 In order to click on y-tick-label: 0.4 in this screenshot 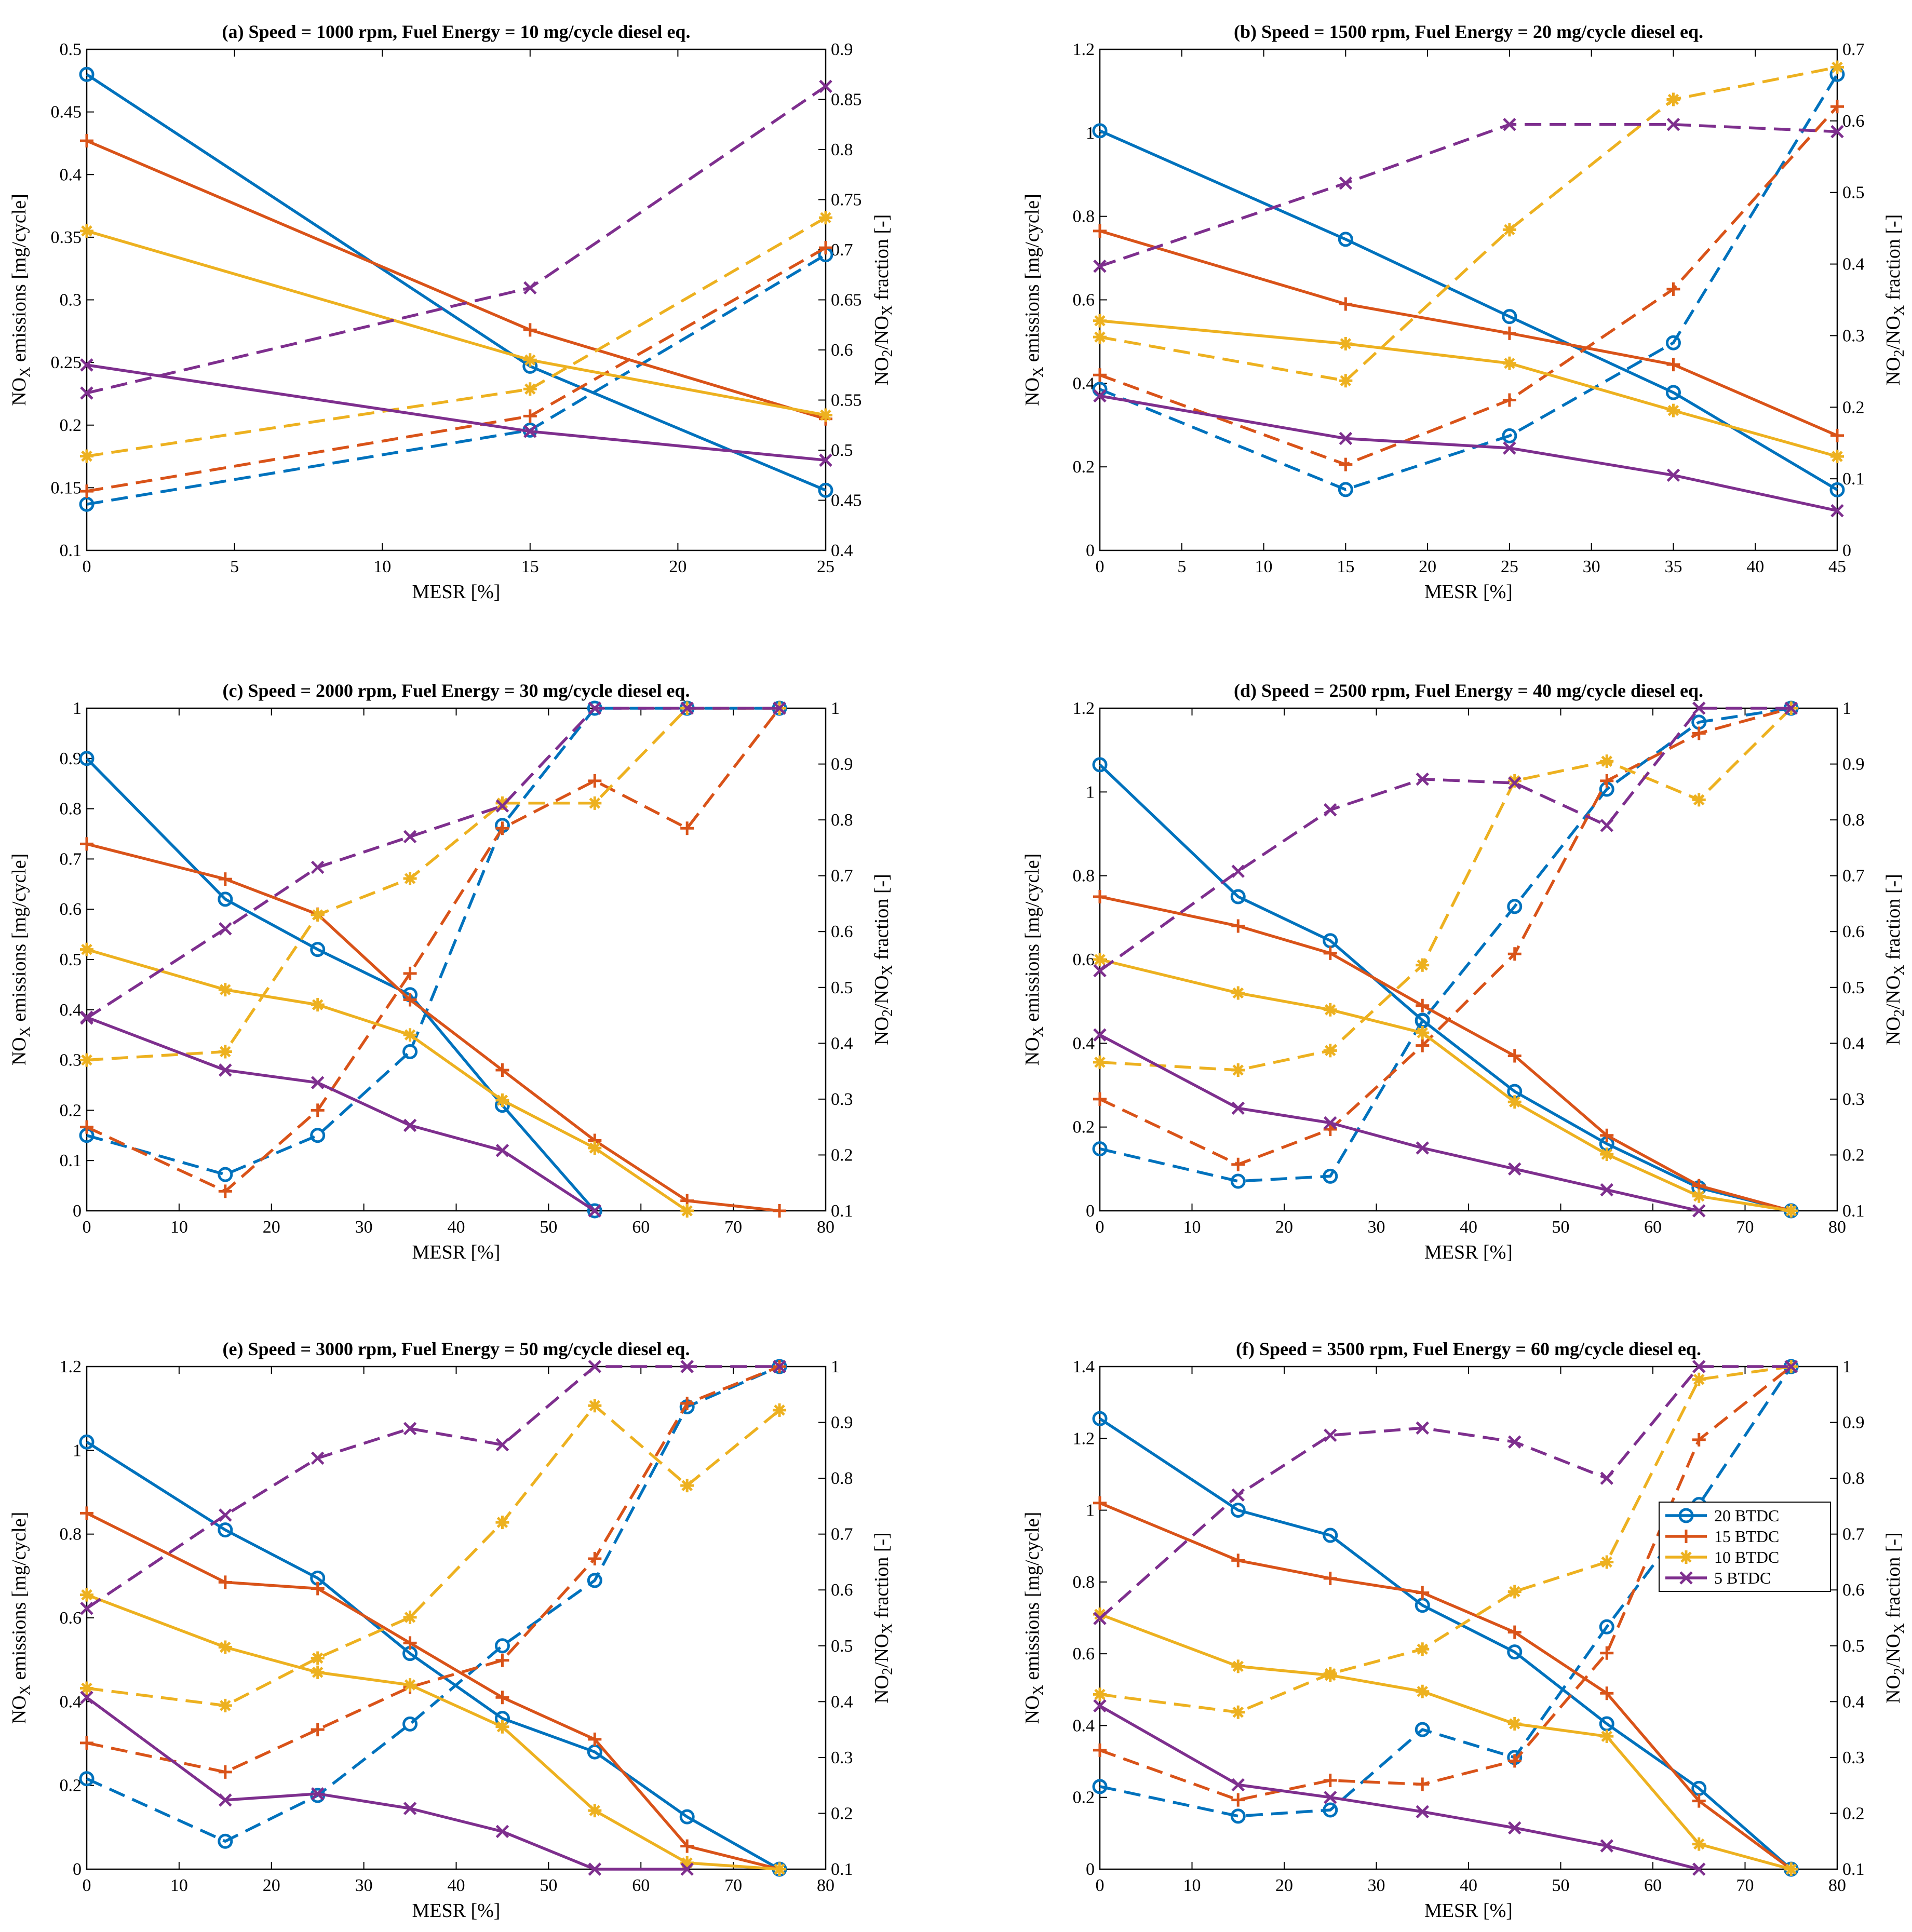, I will do `click(71, 1702)`.